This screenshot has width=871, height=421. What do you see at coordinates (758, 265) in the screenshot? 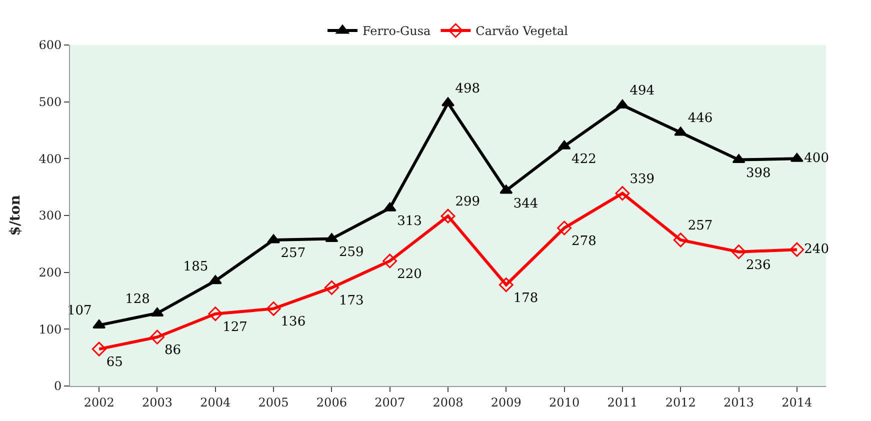
I see `data-label: 236` at bounding box center [758, 265].